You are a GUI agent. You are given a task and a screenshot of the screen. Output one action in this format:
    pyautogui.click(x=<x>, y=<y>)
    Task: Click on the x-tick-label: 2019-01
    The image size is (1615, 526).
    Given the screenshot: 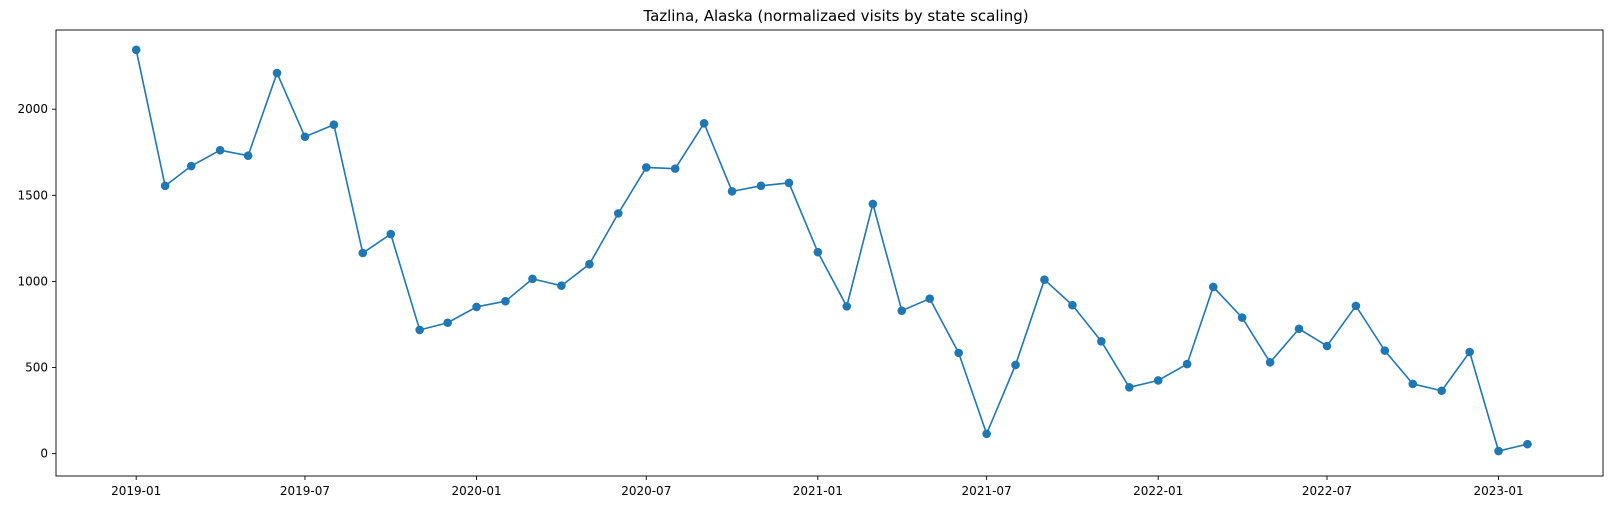 What is the action you would take?
    pyautogui.click(x=136, y=491)
    